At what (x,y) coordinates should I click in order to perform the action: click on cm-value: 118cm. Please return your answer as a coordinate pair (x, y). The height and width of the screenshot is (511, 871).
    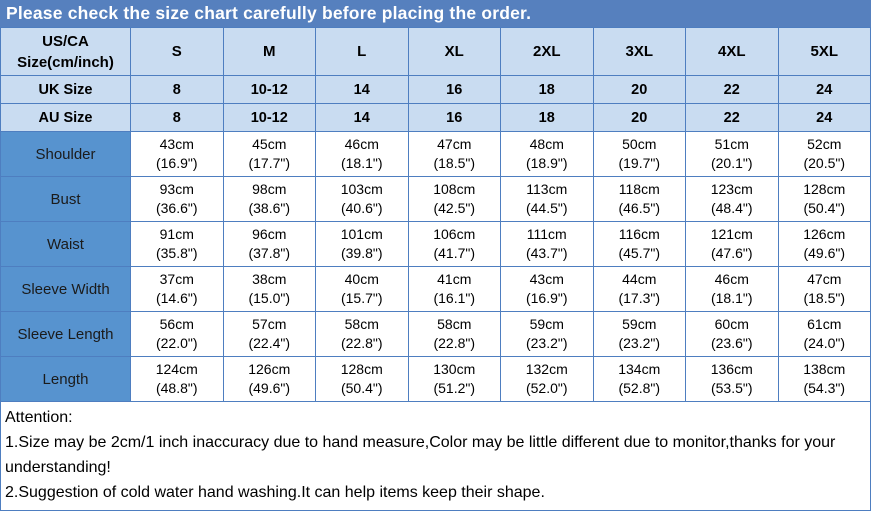
    Looking at the image, I should click on (639, 189).